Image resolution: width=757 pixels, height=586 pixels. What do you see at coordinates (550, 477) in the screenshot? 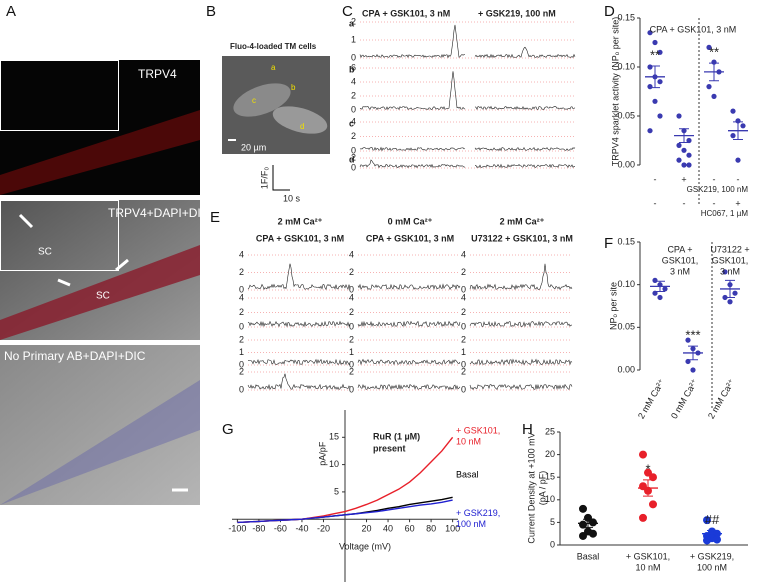
I see `y-tick-label: 15` at bounding box center [550, 477].